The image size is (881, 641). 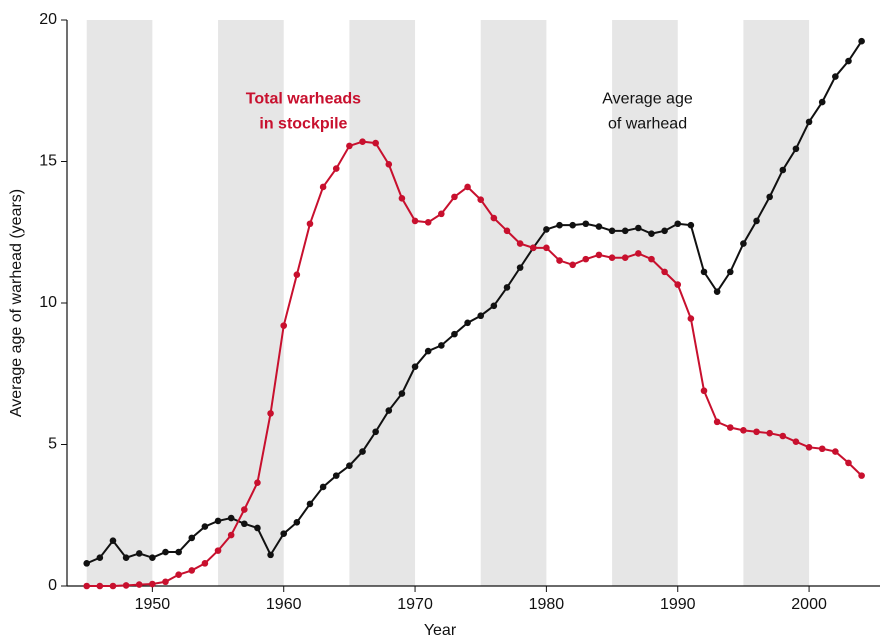 What do you see at coordinates (303, 123) in the screenshot?
I see `annotation: in stockpile` at bounding box center [303, 123].